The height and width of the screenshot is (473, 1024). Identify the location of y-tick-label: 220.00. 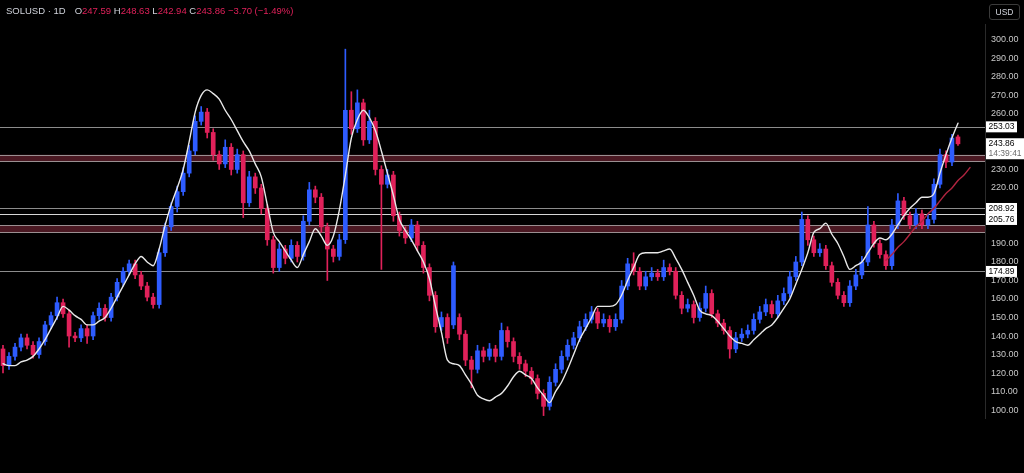
(1005, 187).